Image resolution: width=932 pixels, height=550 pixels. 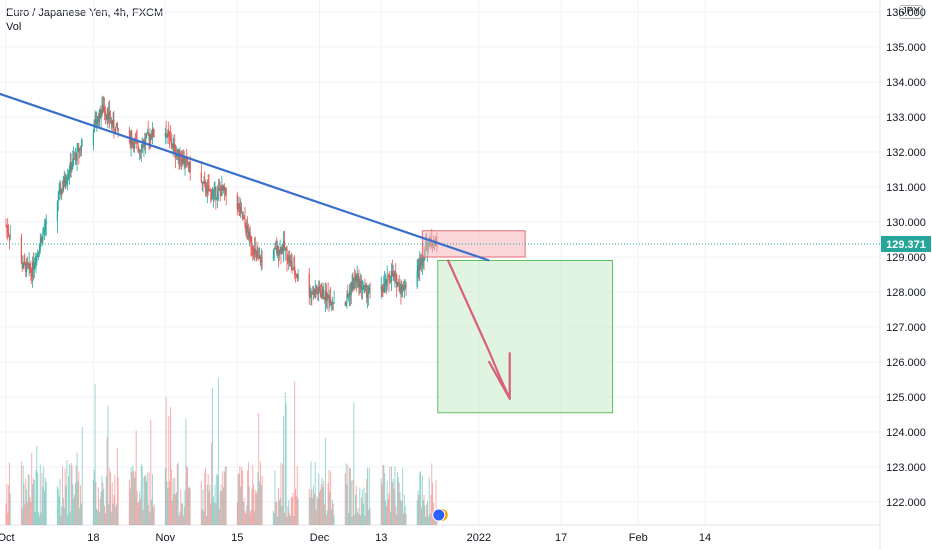 I want to click on volume-label: Vol, so click(x=14, y=27).